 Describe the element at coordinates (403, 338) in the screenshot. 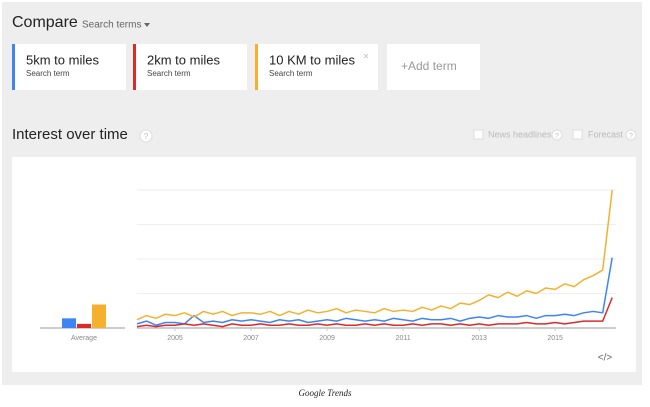

I see `x-tick-label: 2011` at that location.